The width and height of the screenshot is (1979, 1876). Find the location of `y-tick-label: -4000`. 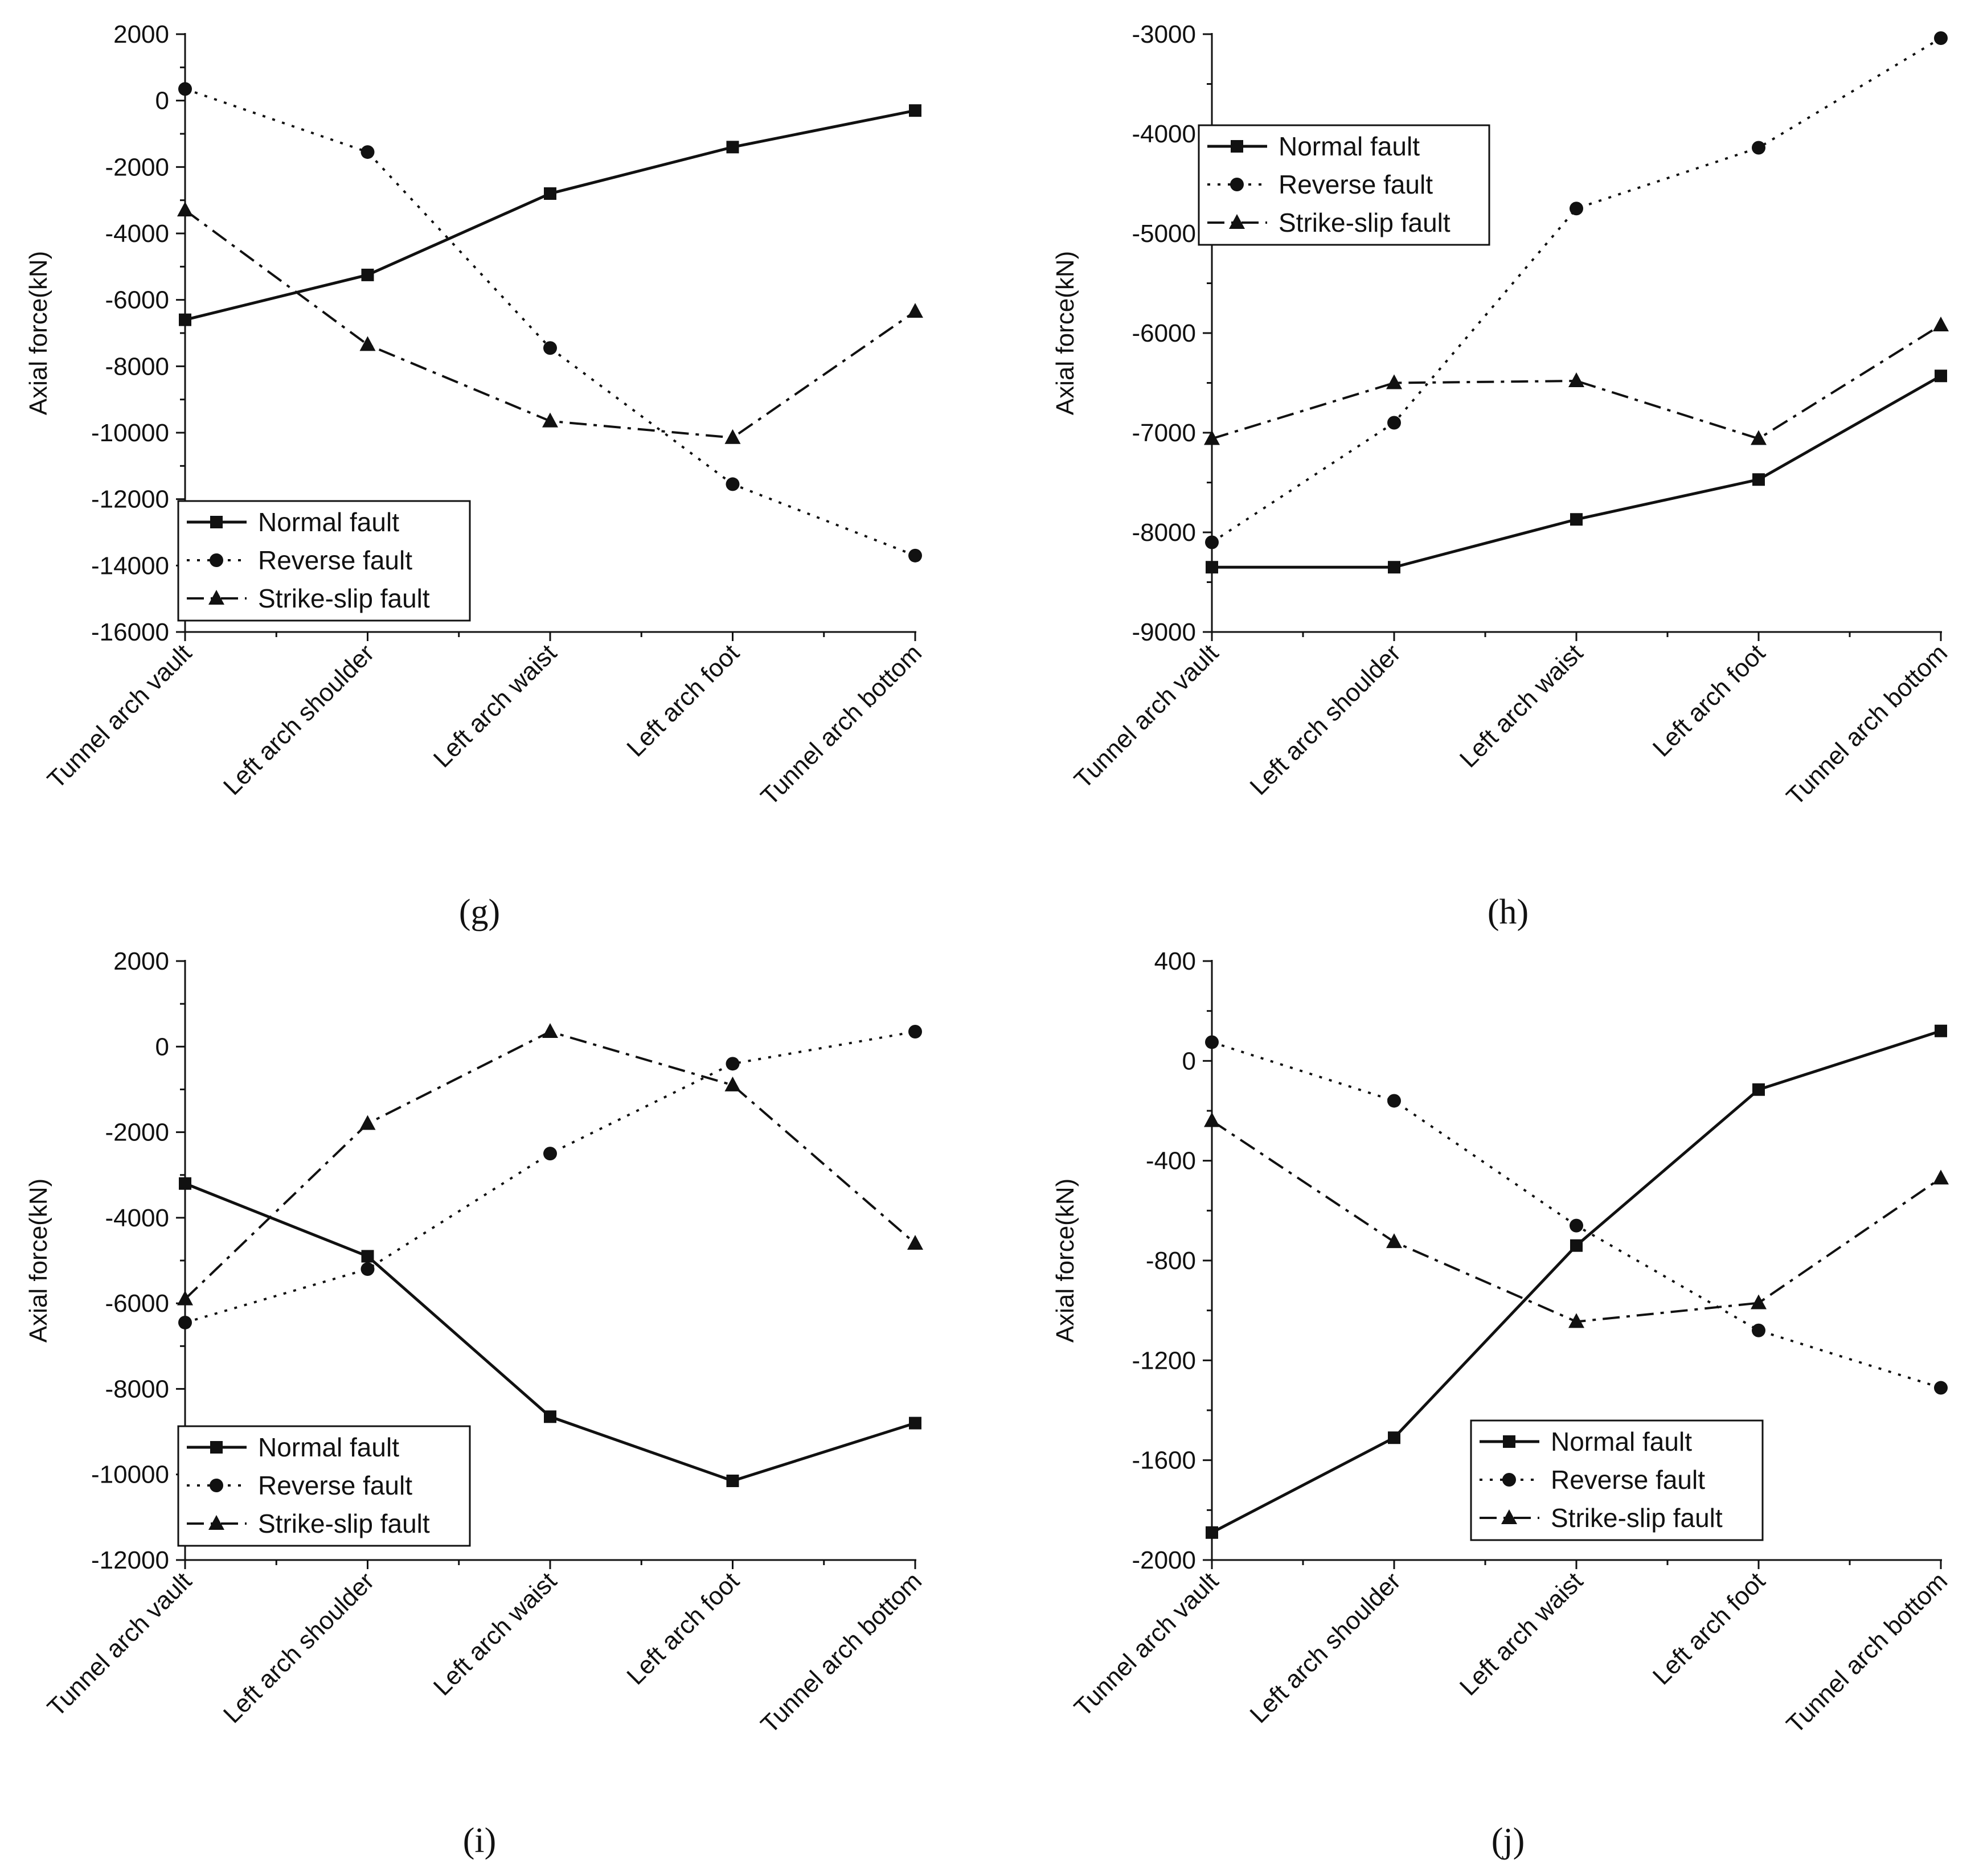

y-tick-label: -4000 is located at coordinates (1164, 134).